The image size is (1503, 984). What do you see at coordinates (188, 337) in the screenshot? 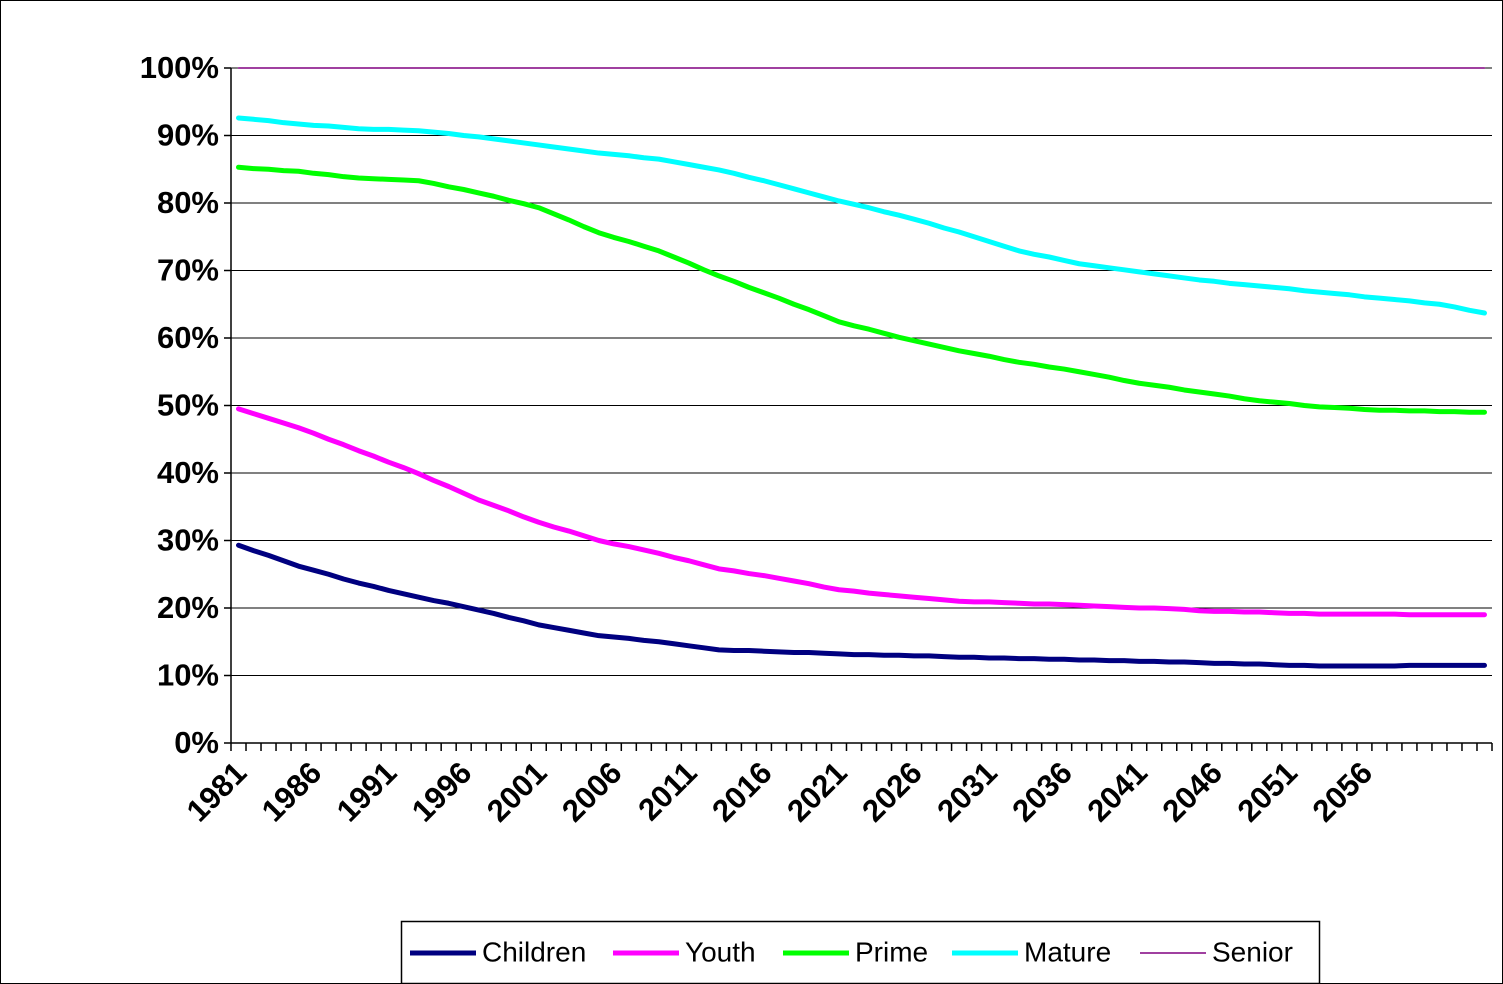
I see `y-tick-label: 60%` at bounding box center [188, 337].